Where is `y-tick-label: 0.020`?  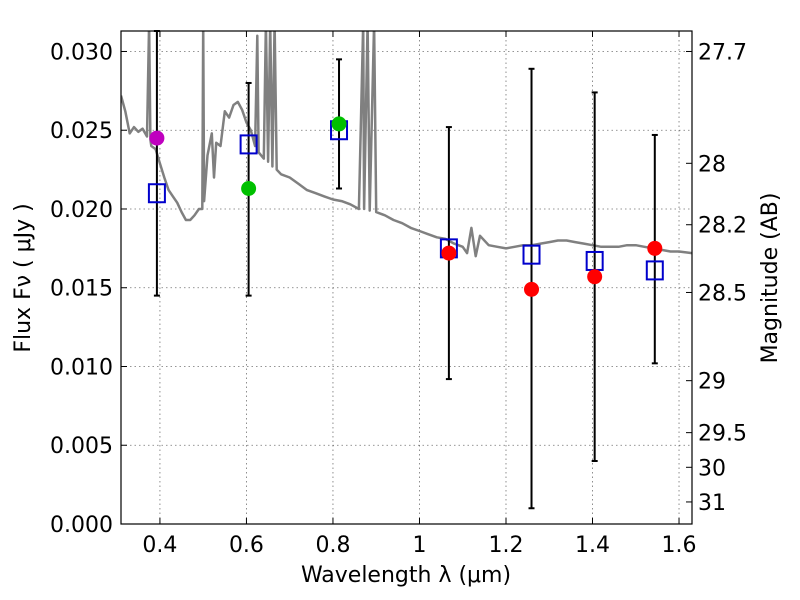
y-tick-label: 0.020 is located at coordinates (81, 210).